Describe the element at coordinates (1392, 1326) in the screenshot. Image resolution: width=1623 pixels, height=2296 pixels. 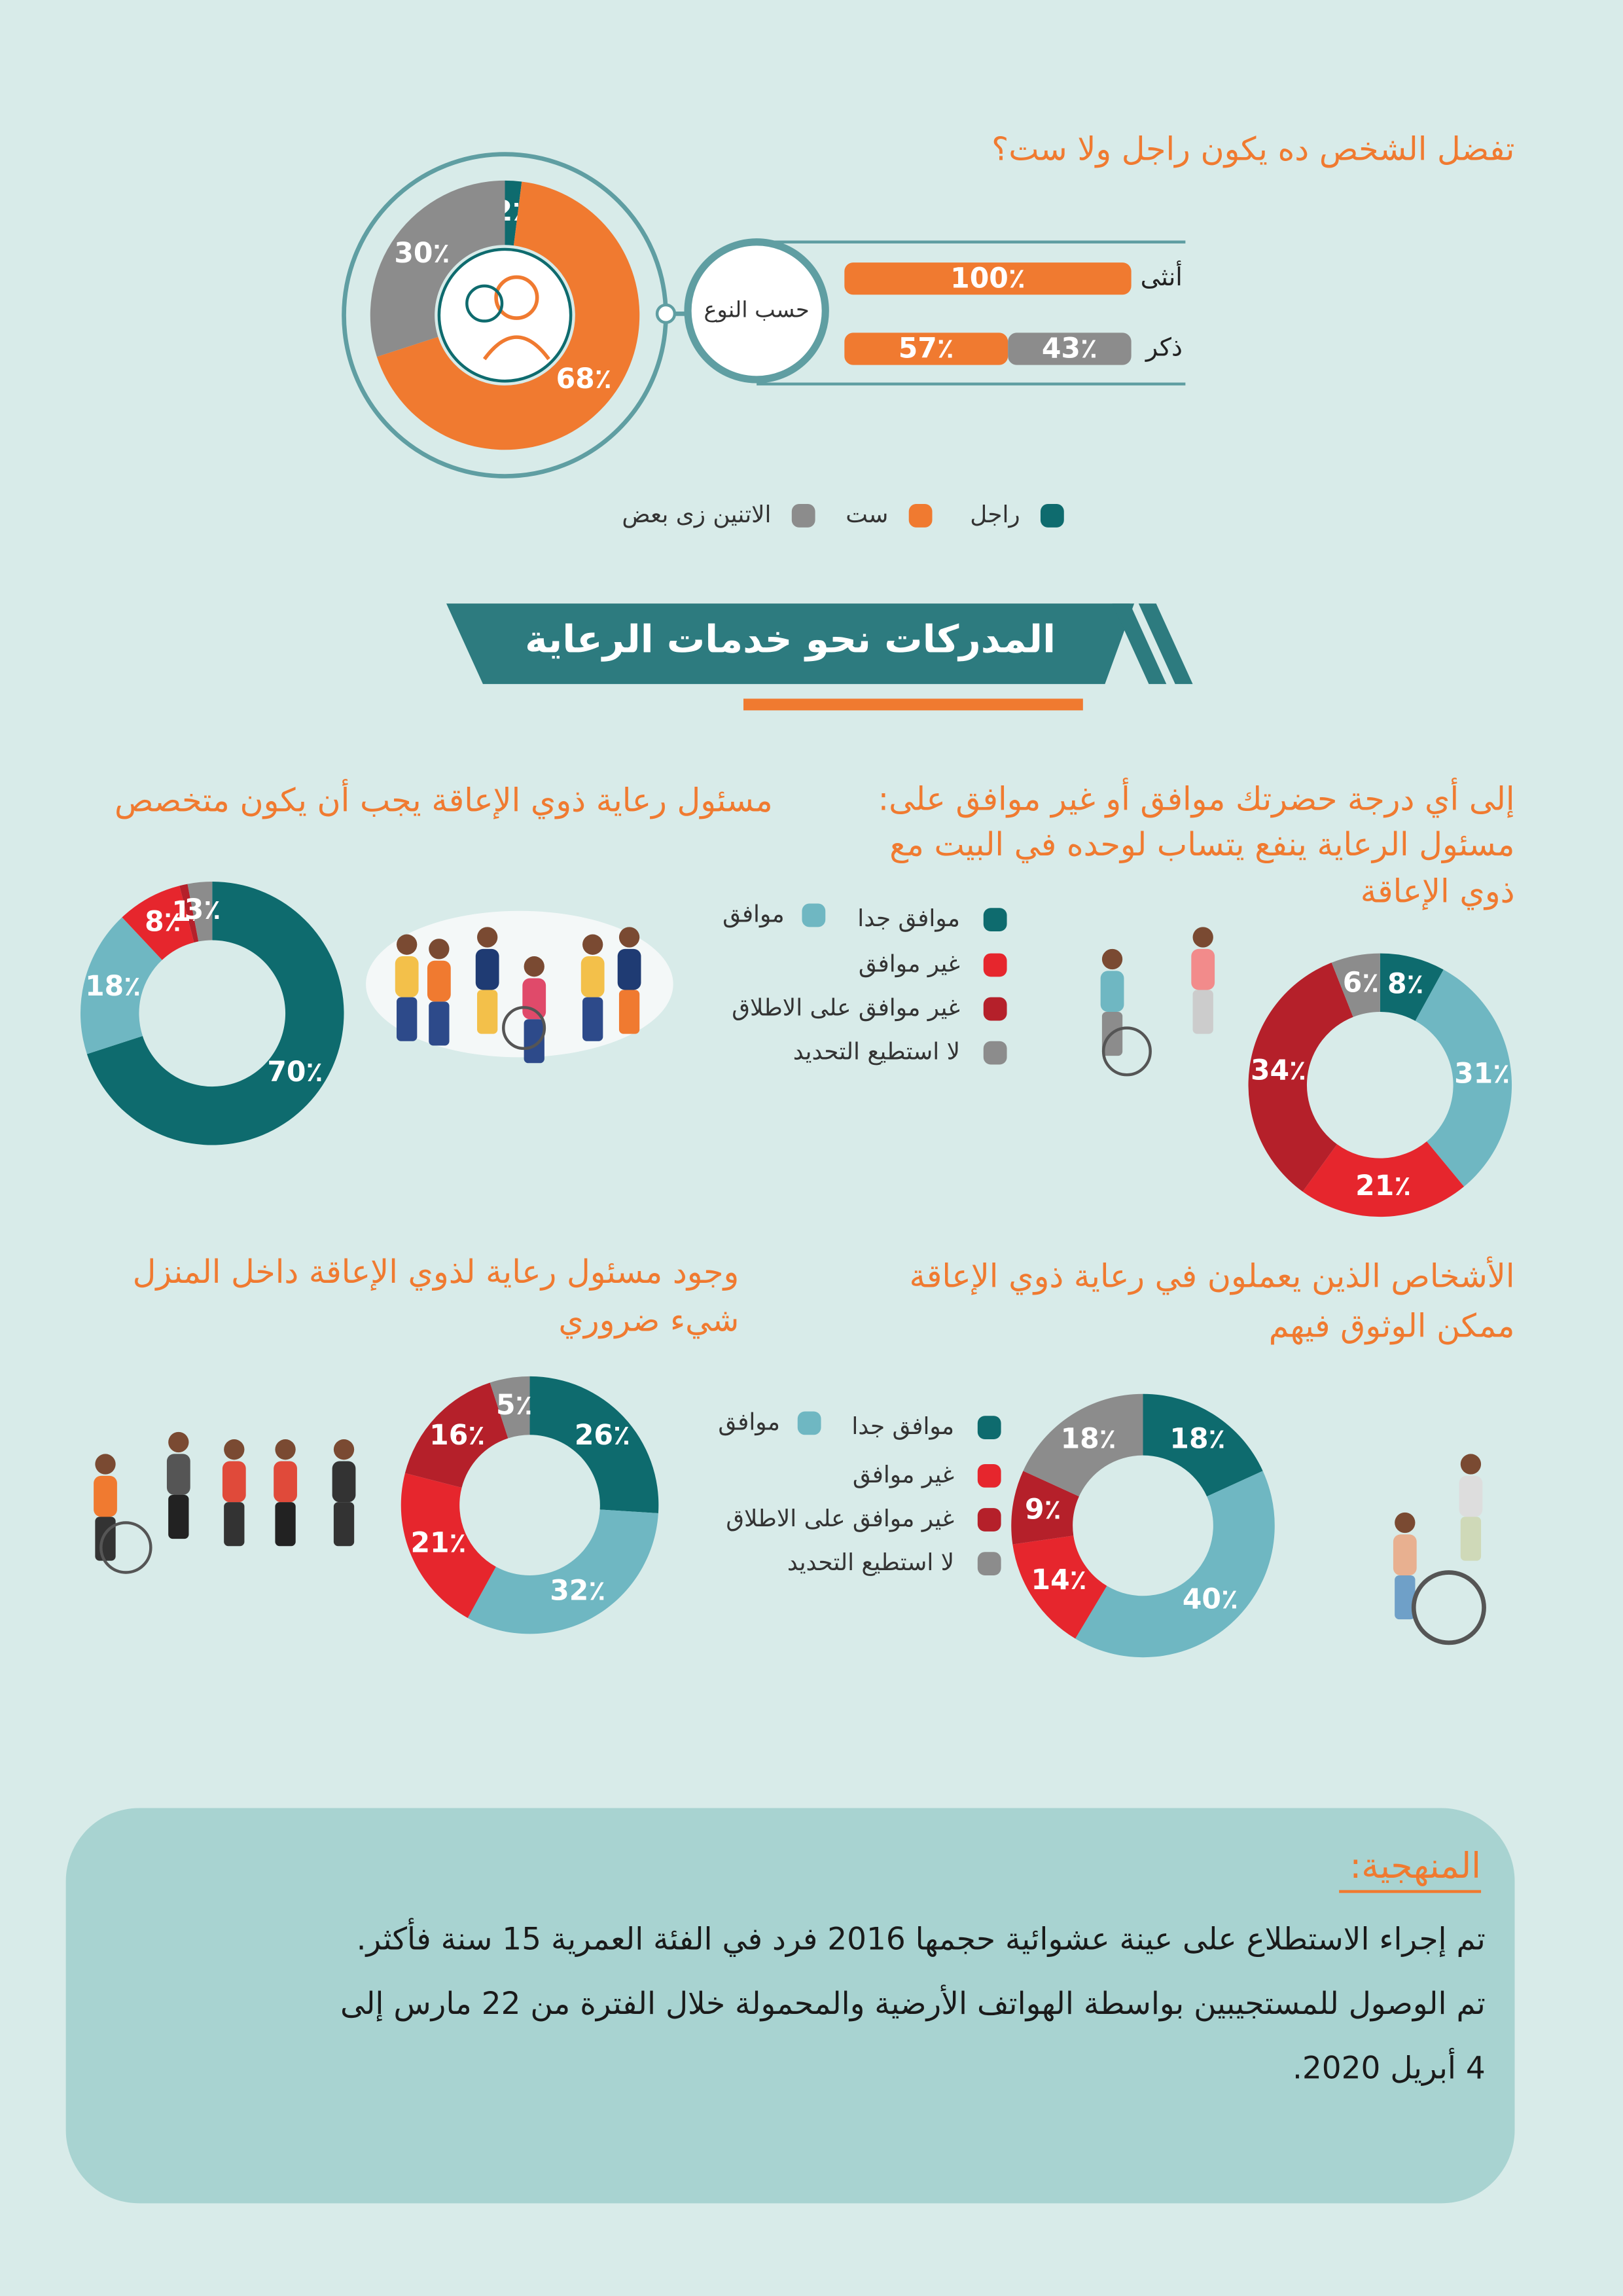
I see `chart-title: ممكن الوثوق فيهم` at that location.